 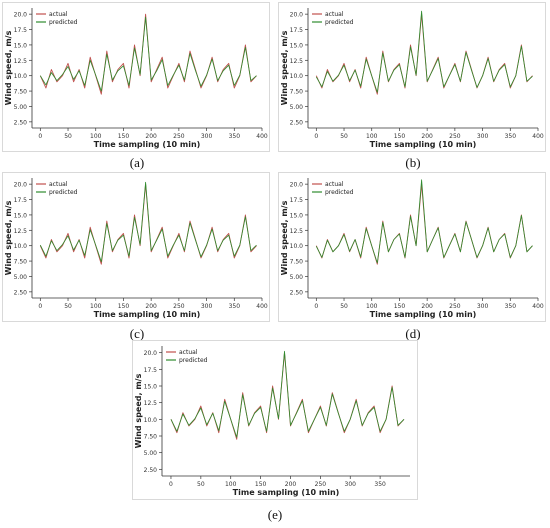 I want to click on caption-e: (e), so click(x=275, y=514).